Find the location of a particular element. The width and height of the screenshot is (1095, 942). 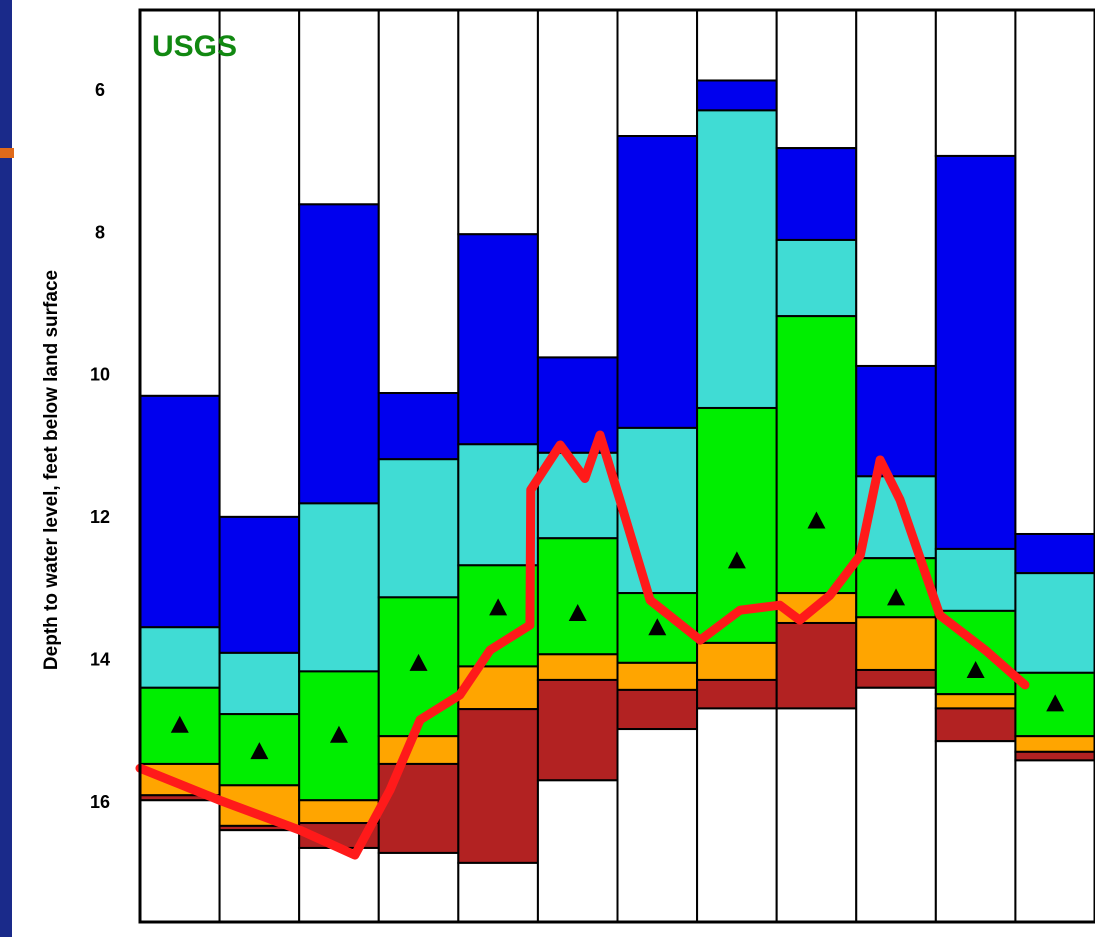

y-tick-label: 12 is located at coordinates (100, 517).